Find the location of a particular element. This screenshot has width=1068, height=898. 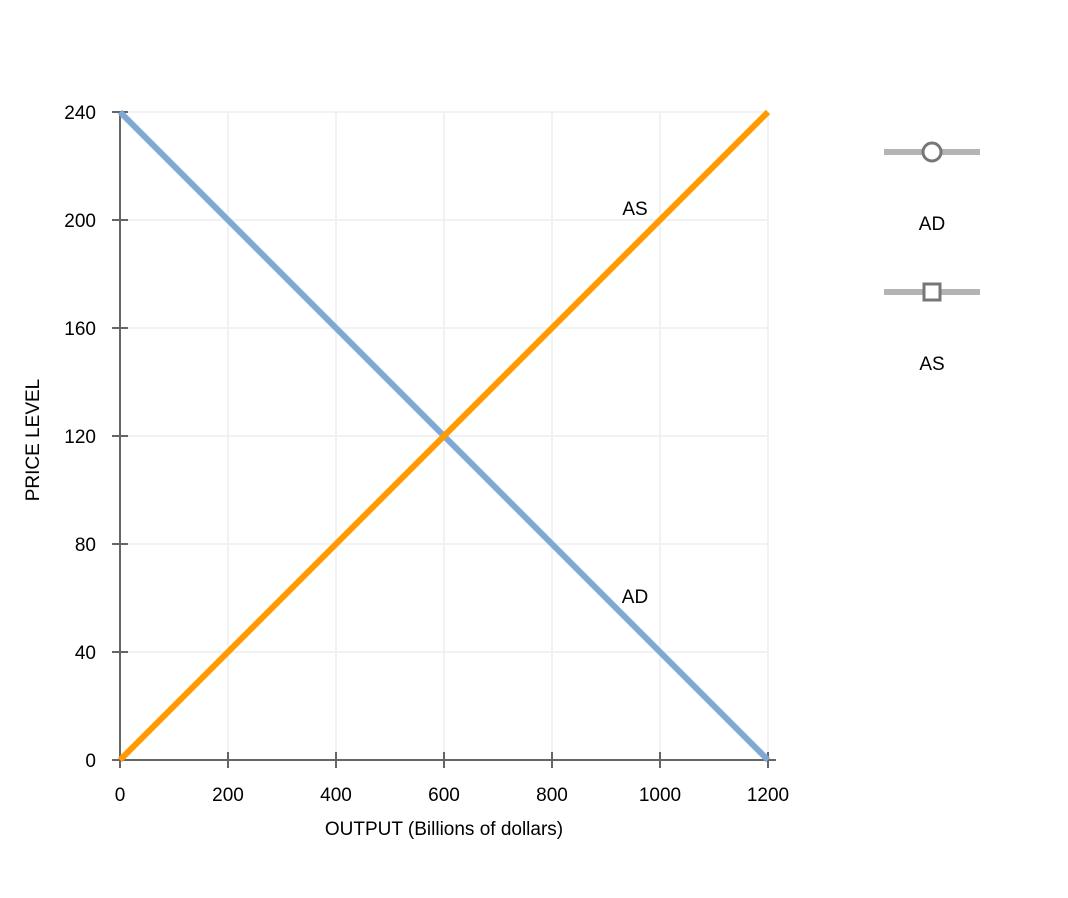

y-tick-labels: 0 40 80 120 160 200 240 is located at coordinates (80, 437).